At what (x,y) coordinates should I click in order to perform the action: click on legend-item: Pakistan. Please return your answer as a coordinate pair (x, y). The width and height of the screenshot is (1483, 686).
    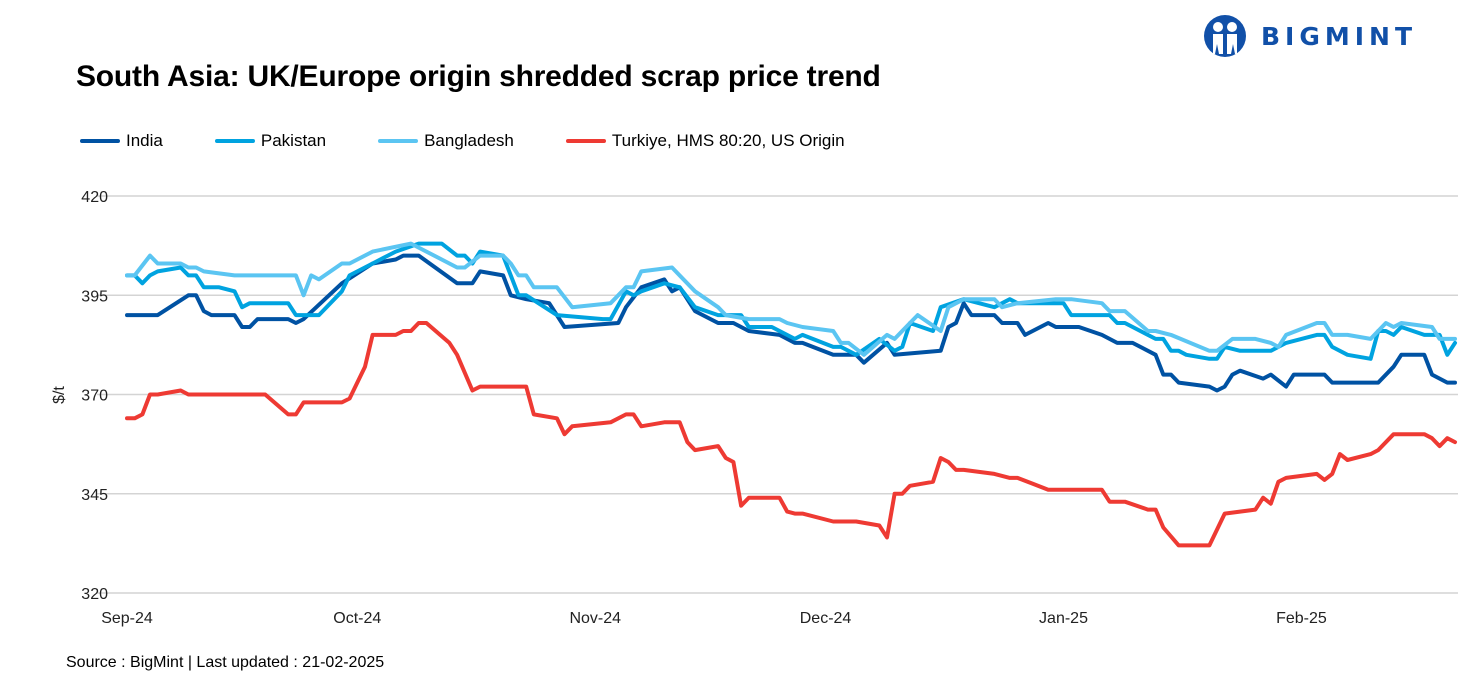
    Looking at the image, I should click on (270, 141).